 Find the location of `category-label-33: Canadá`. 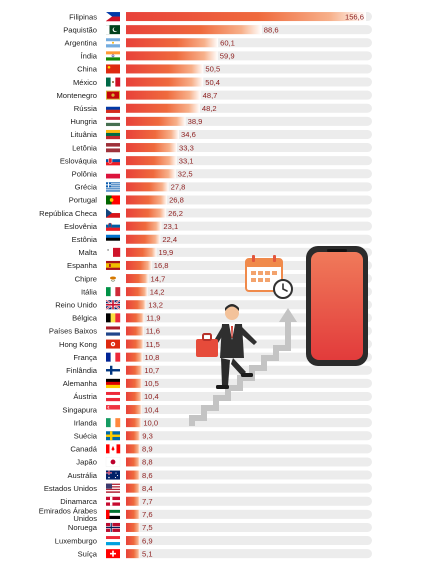

category-label-33: Canadá is located at coordinates (83, 449).